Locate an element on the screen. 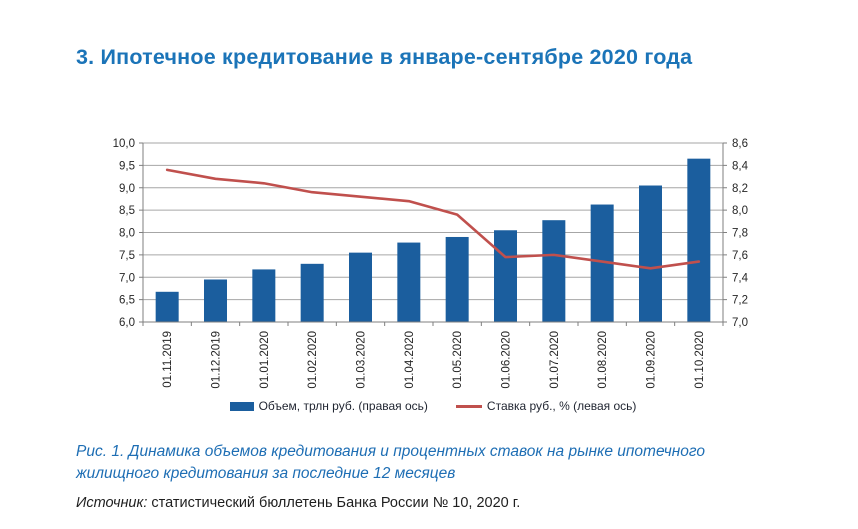 This screenshot has height=529, width=858. legend-item-volume: Объем, трлн руб. (правая ось) is located at coordinates (328, 406).